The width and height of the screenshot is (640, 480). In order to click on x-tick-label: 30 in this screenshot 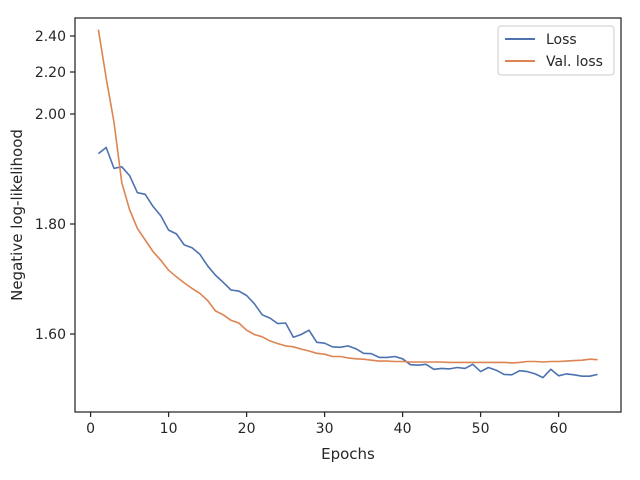, I will do `click(325, 429)`.